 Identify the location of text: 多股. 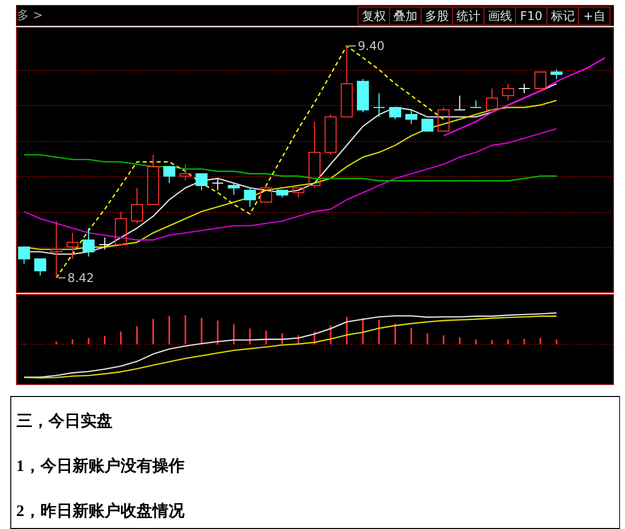
(436, 16).